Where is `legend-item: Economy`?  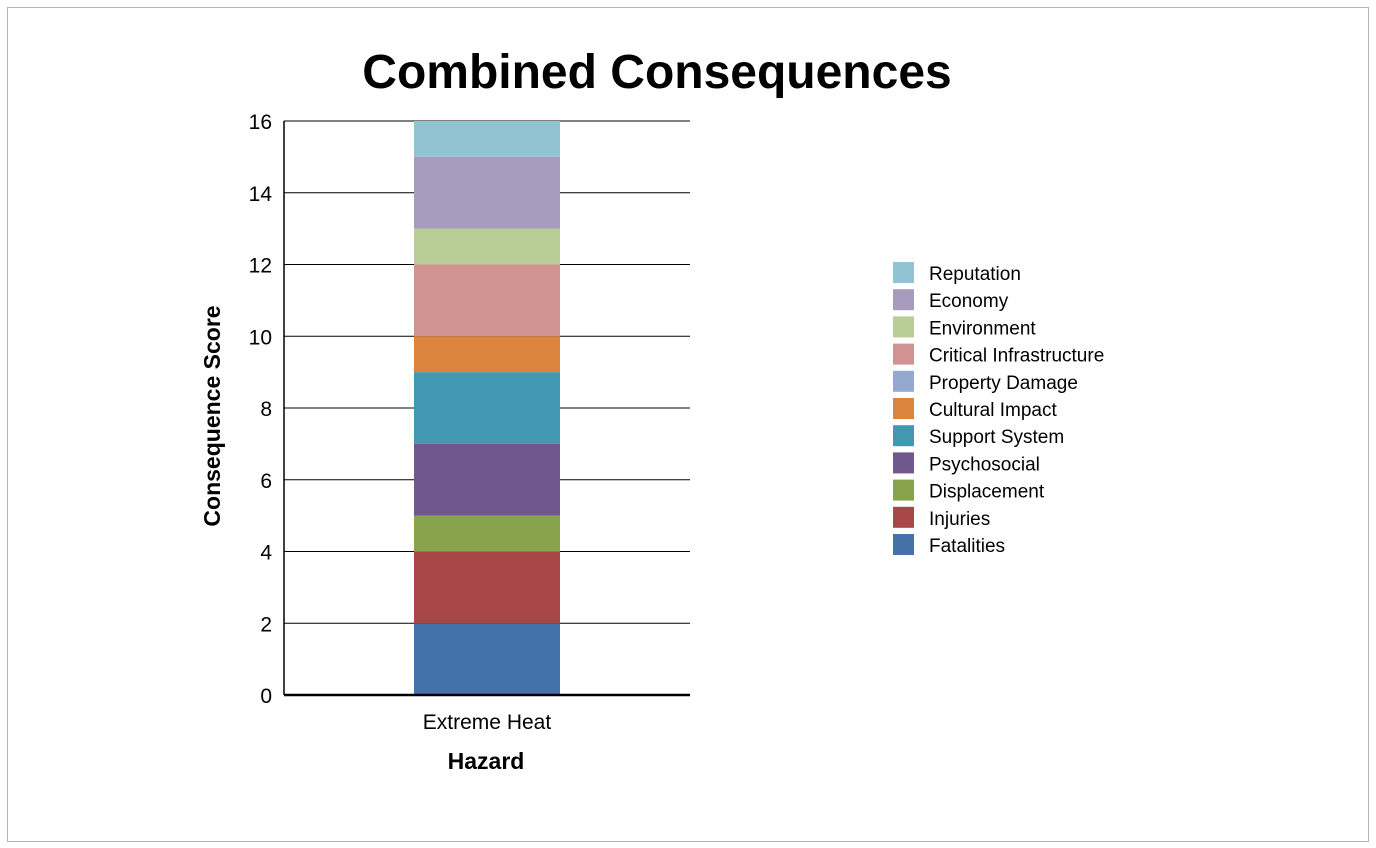
legend-item: Economy is located at coordinates (951, 300).